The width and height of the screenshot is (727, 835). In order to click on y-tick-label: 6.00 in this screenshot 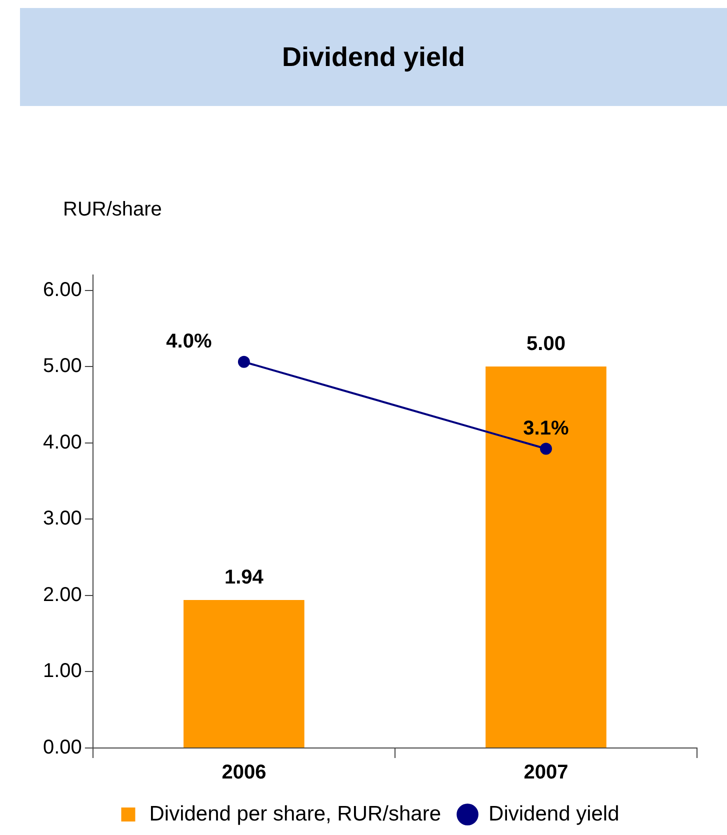, I will do `click(62, 289)`.